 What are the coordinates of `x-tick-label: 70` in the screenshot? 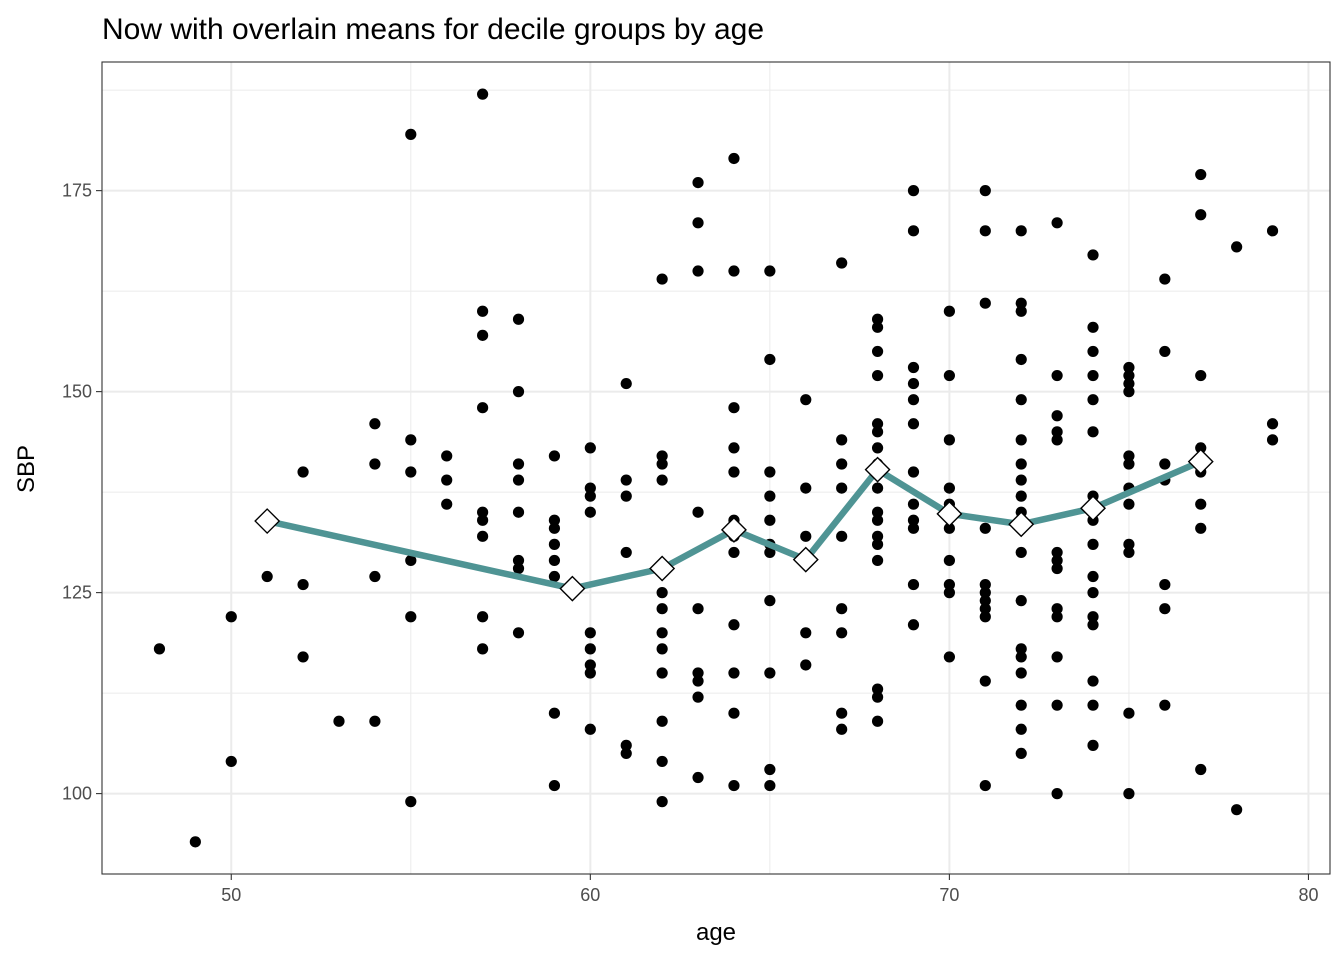 It's located at (949, 895).